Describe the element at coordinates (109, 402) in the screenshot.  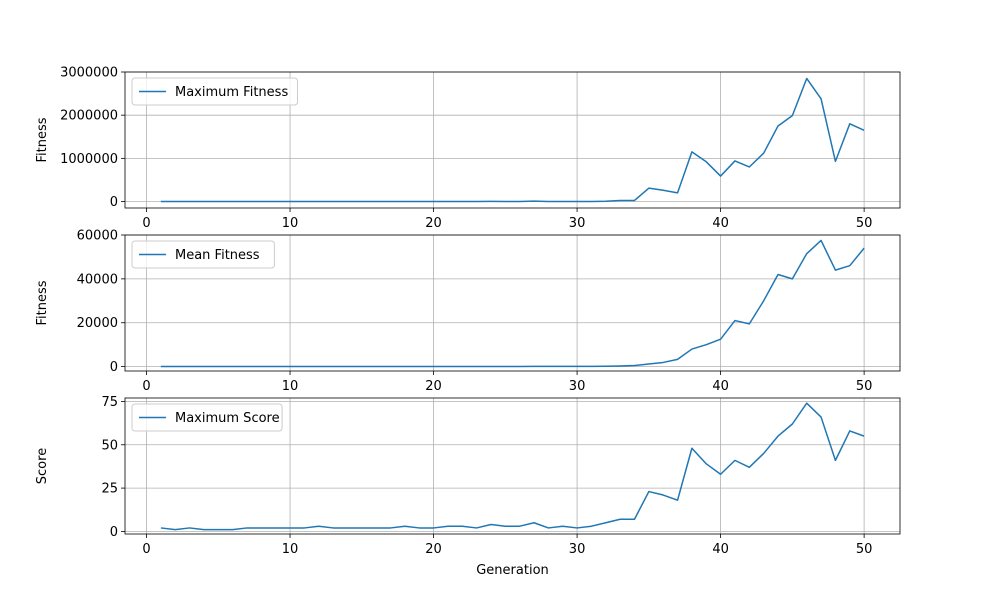
I see `y-tick-label: 75` at that location.